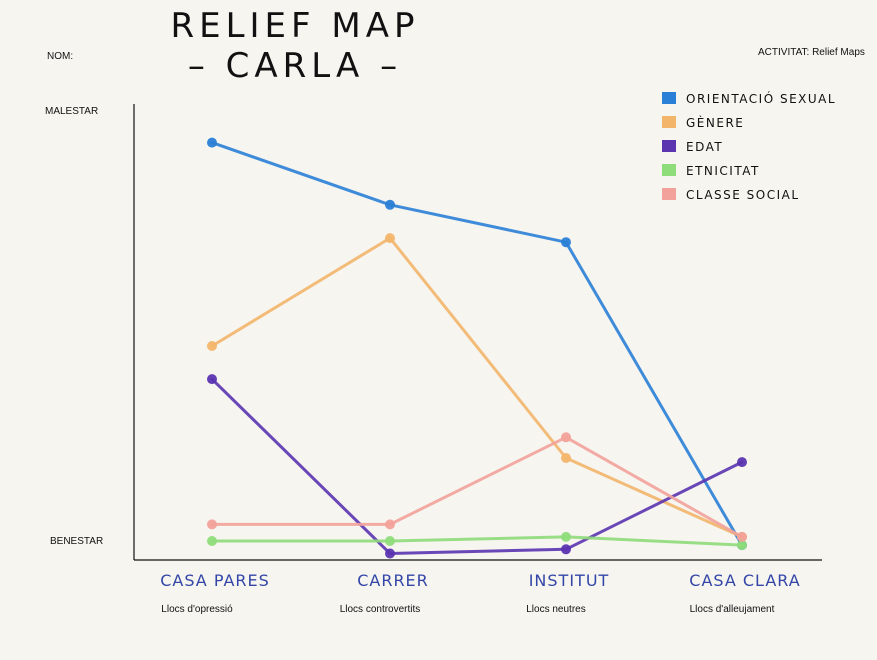  Describe the element at coordinates (71, 111) in the screenshot. I see `y-axis-top-label: MALESTAR` at that location.